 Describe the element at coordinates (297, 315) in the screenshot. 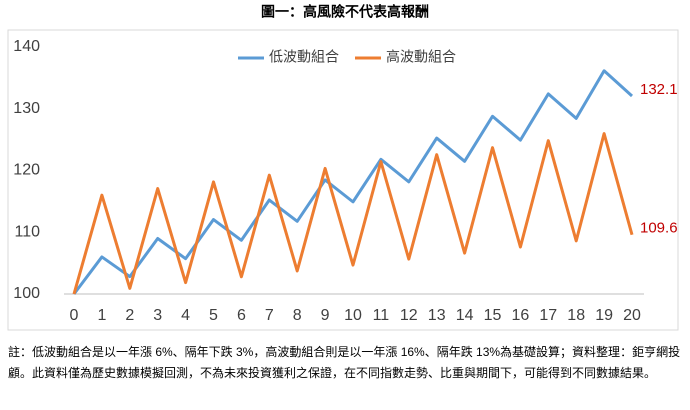

I see `x-tick-label: 8` at that location.